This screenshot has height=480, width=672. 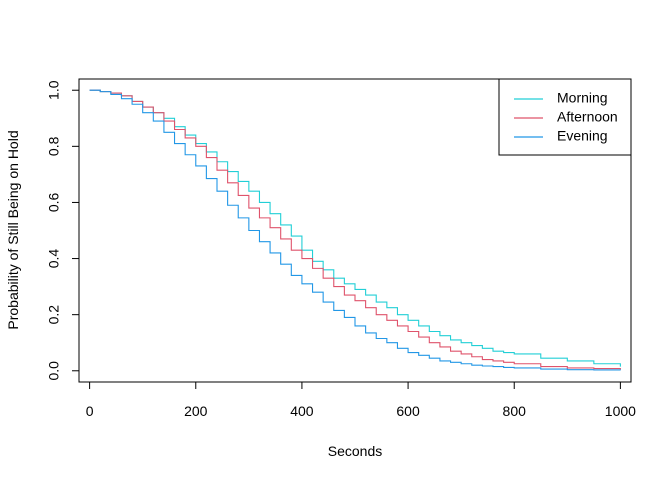 I want to click on x-axis-label: Seconds, so click(x=355, y=451).